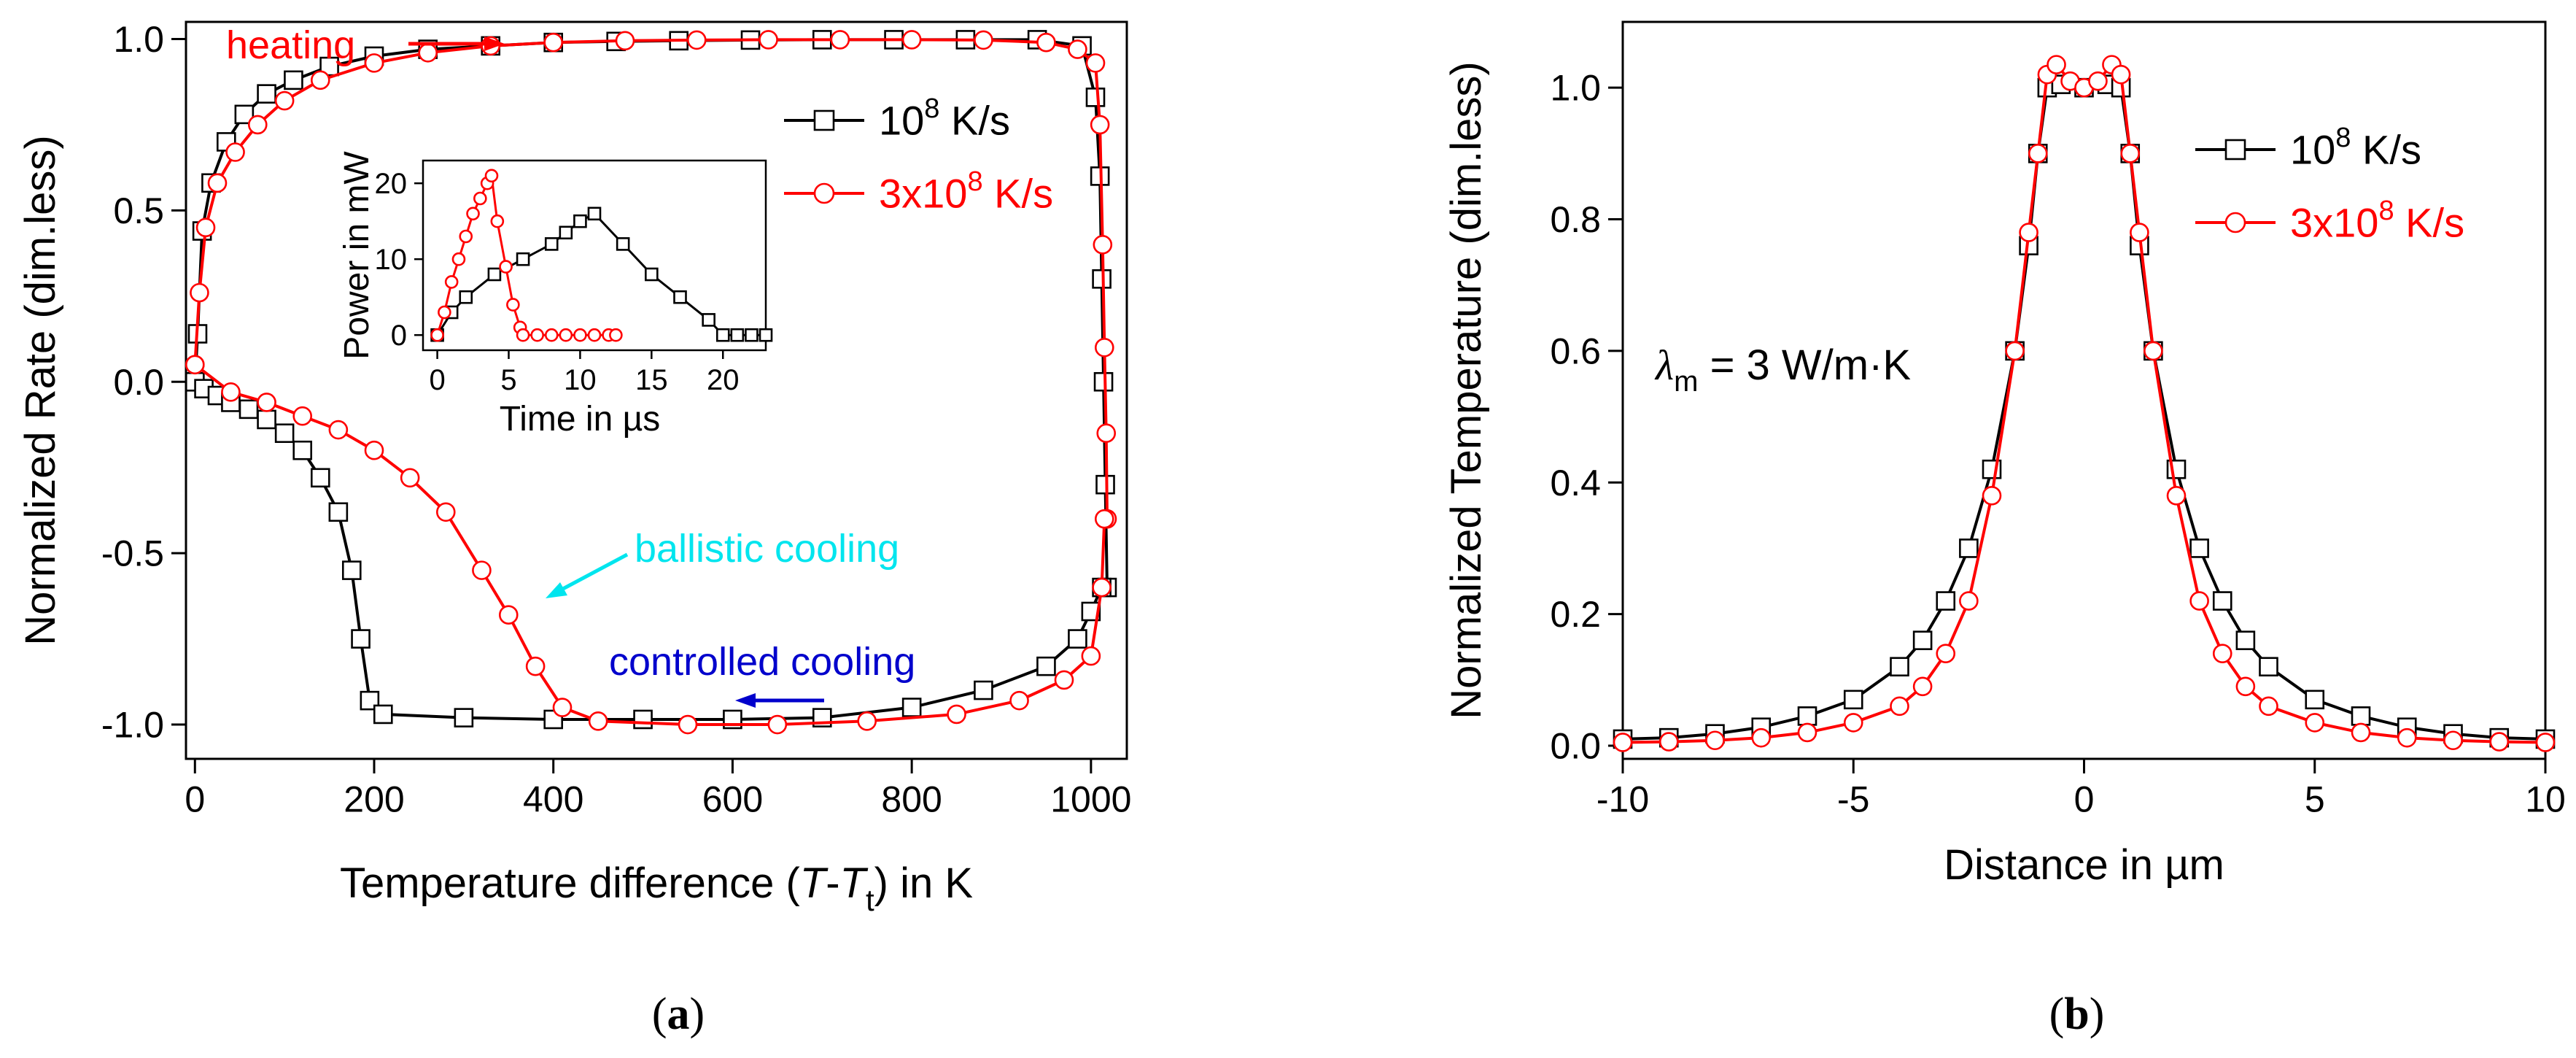 The image size is (2576, 1058). I want to click on panel-b-x-tick-label: -10, so click(1623, 799).